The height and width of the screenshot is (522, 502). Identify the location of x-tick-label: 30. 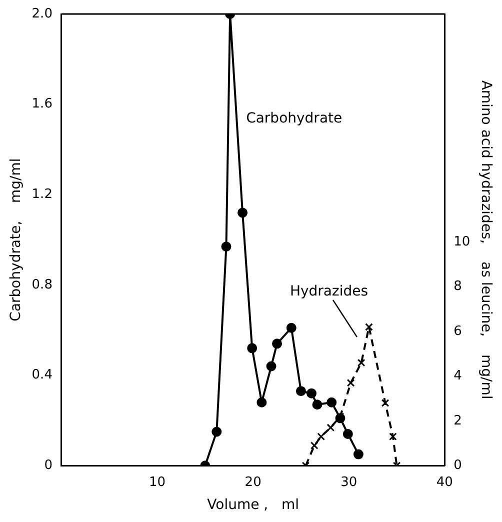
(349, 482).